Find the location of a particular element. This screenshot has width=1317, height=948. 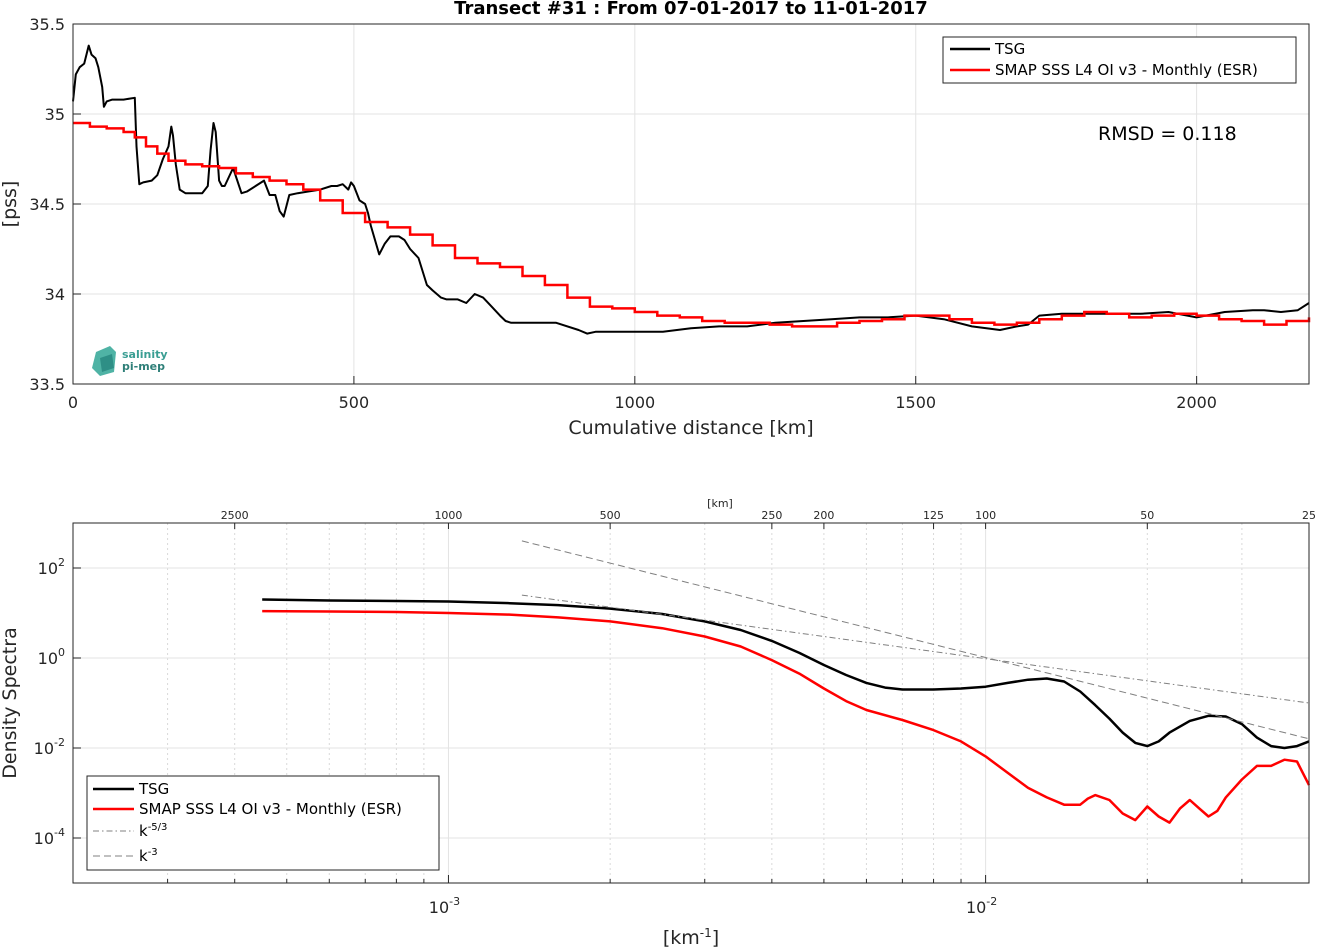

bottom-x-tick-exp: -2 is located at coordinates (991, 901).